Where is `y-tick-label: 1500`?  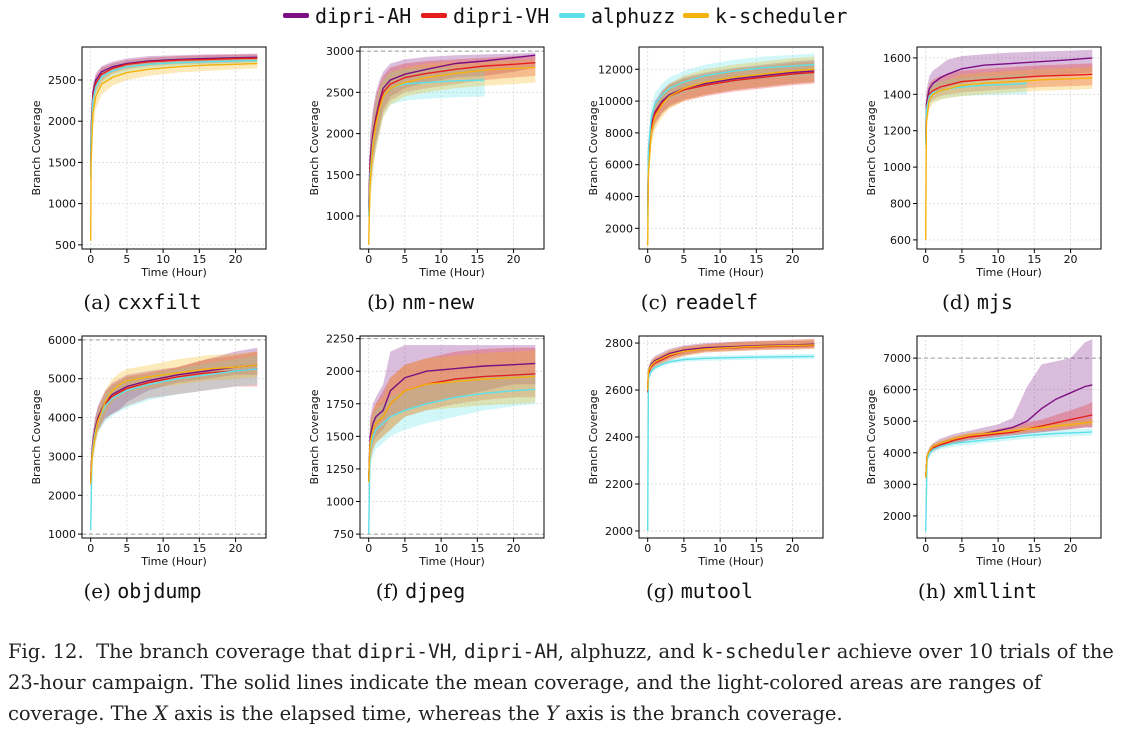
y-tick-label: 1500 is located at coordinates (340, 175).